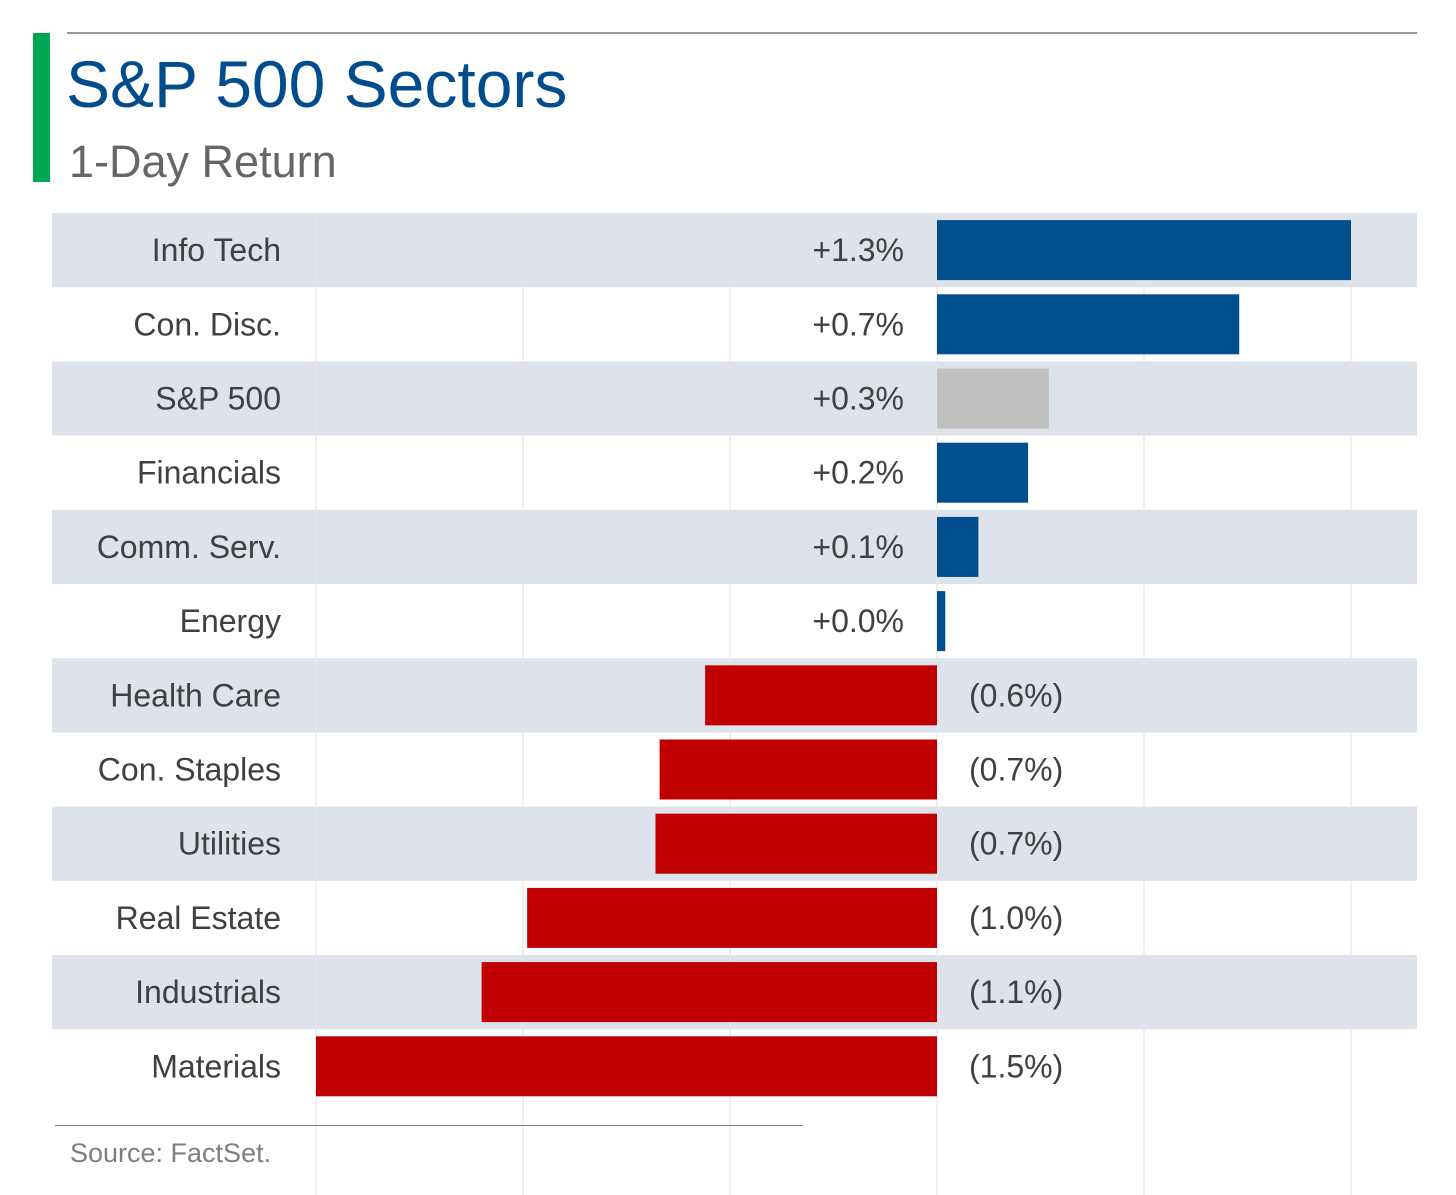 The height and width of the screenshot is (1195, 1456). I want to click on data-label: +0.0%, so click(858, 621).